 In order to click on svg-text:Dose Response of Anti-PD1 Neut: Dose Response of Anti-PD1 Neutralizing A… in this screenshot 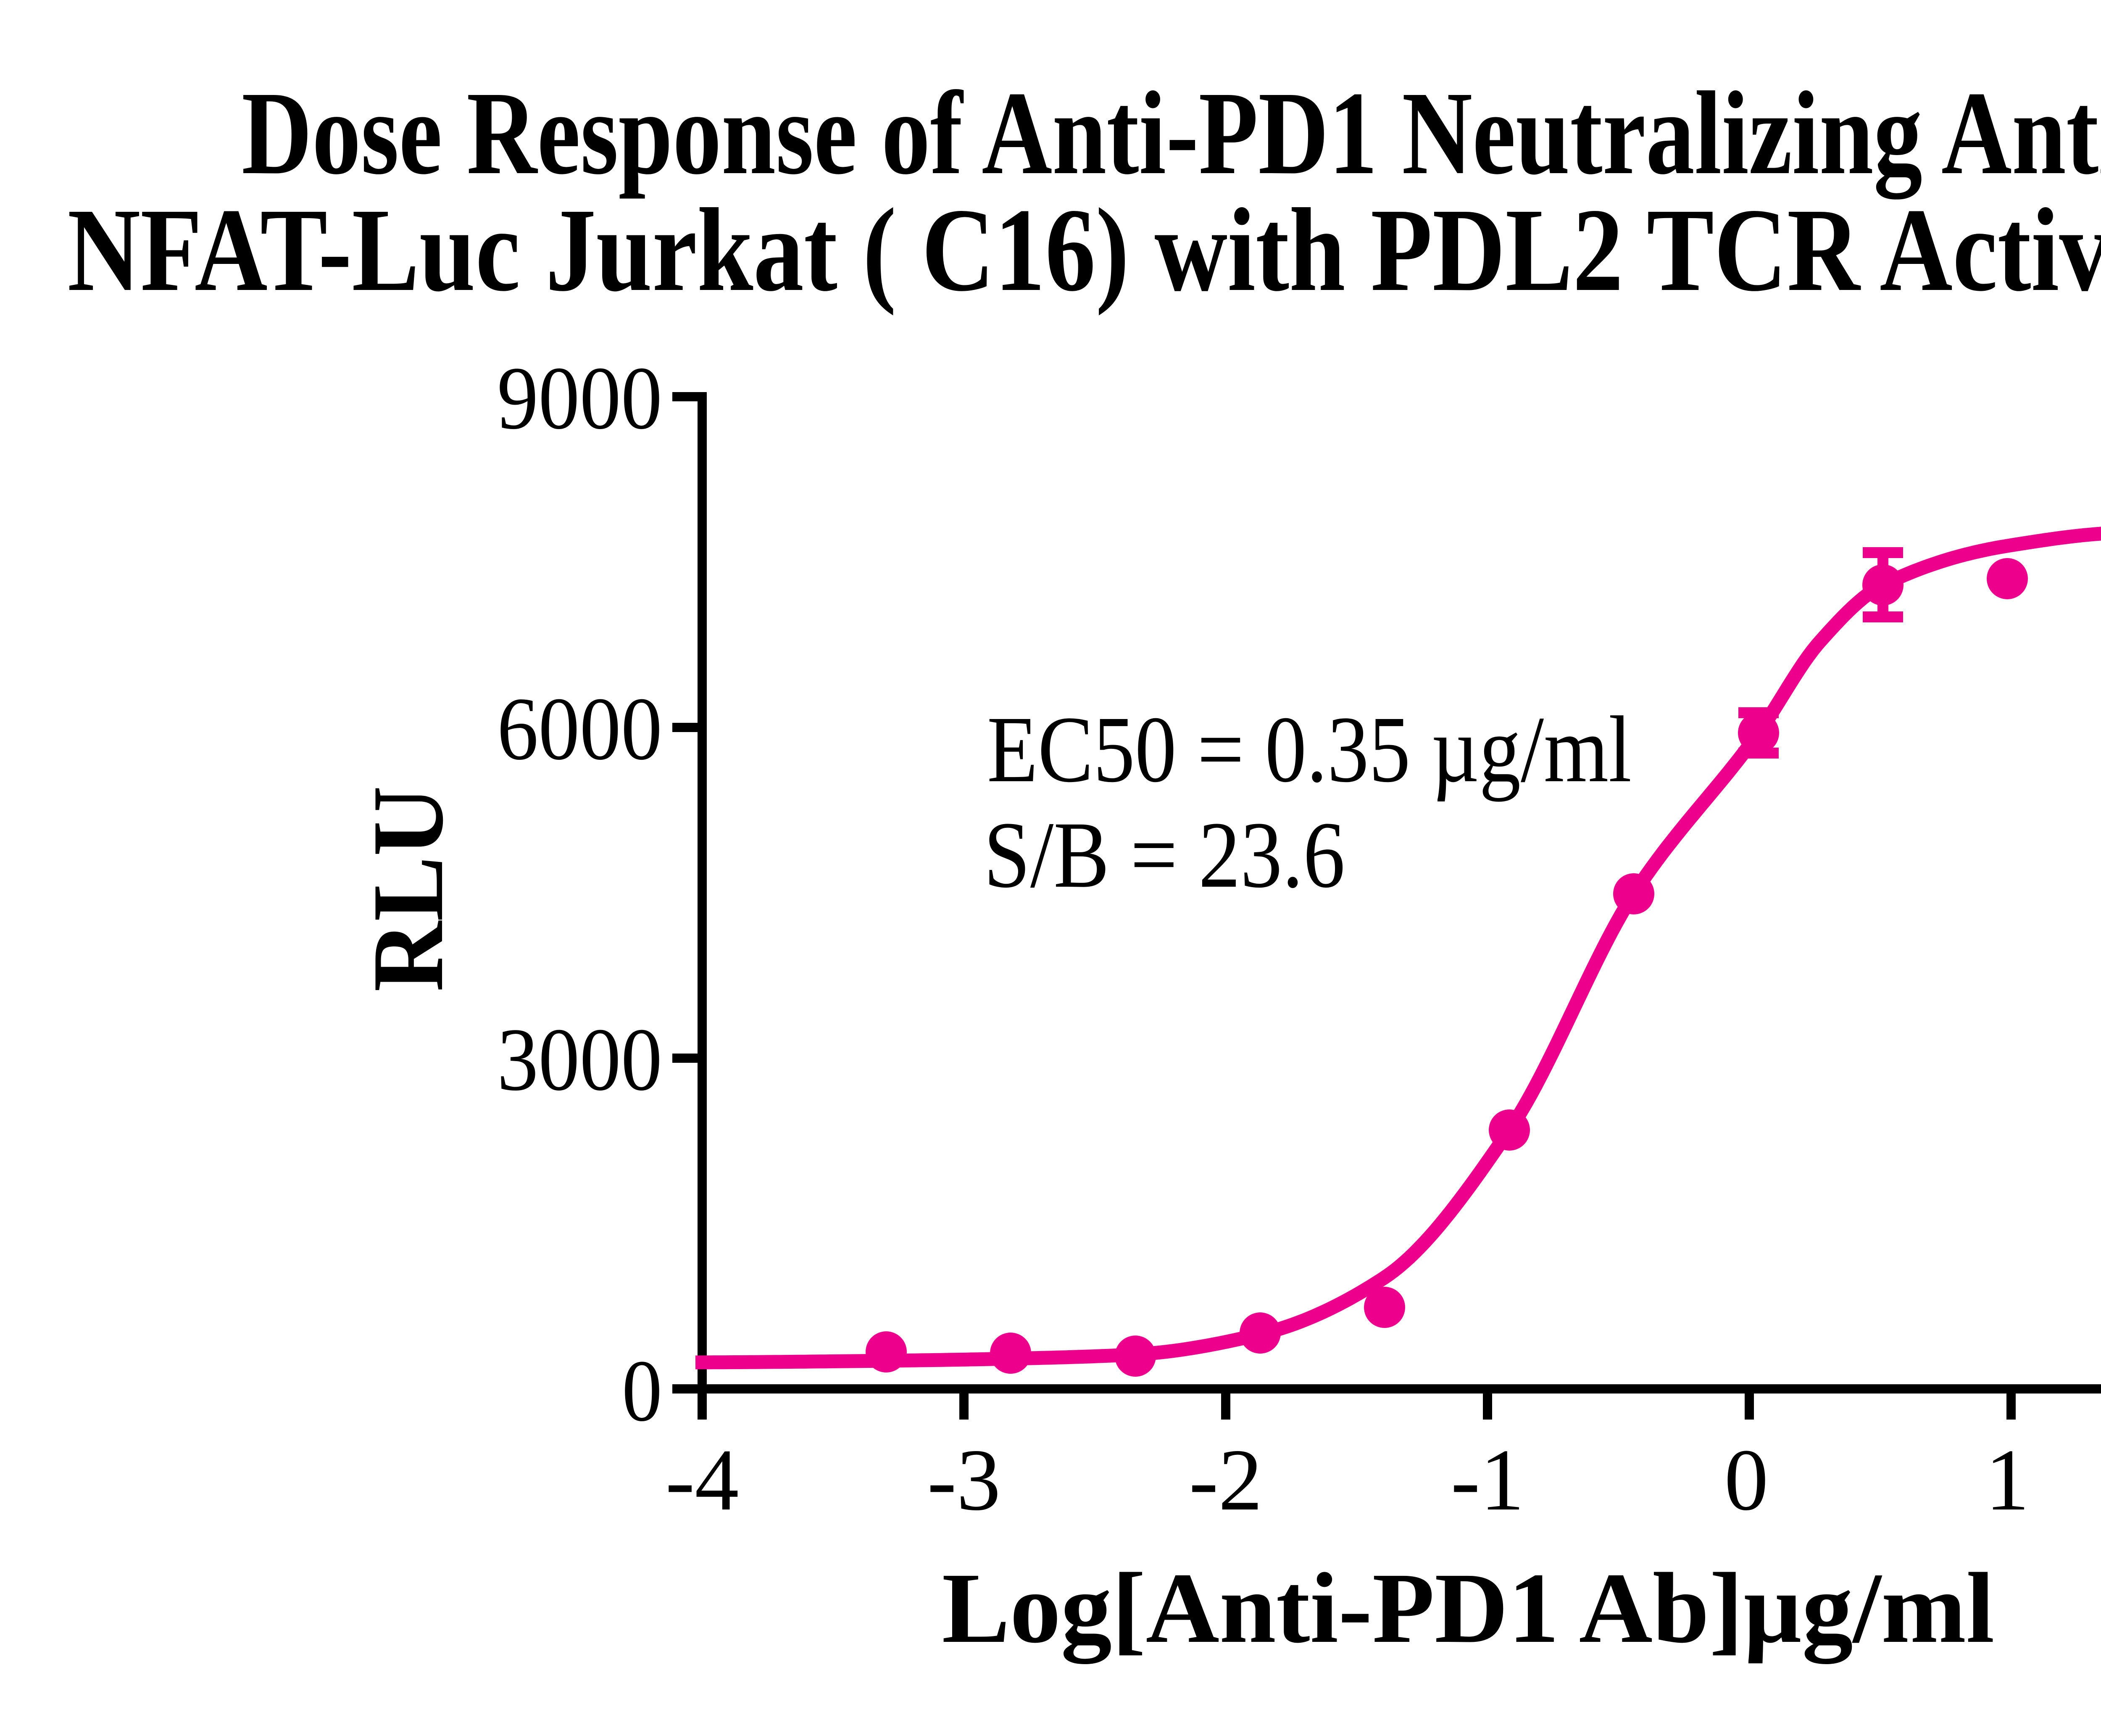, I will do `click(1171, 134)`.